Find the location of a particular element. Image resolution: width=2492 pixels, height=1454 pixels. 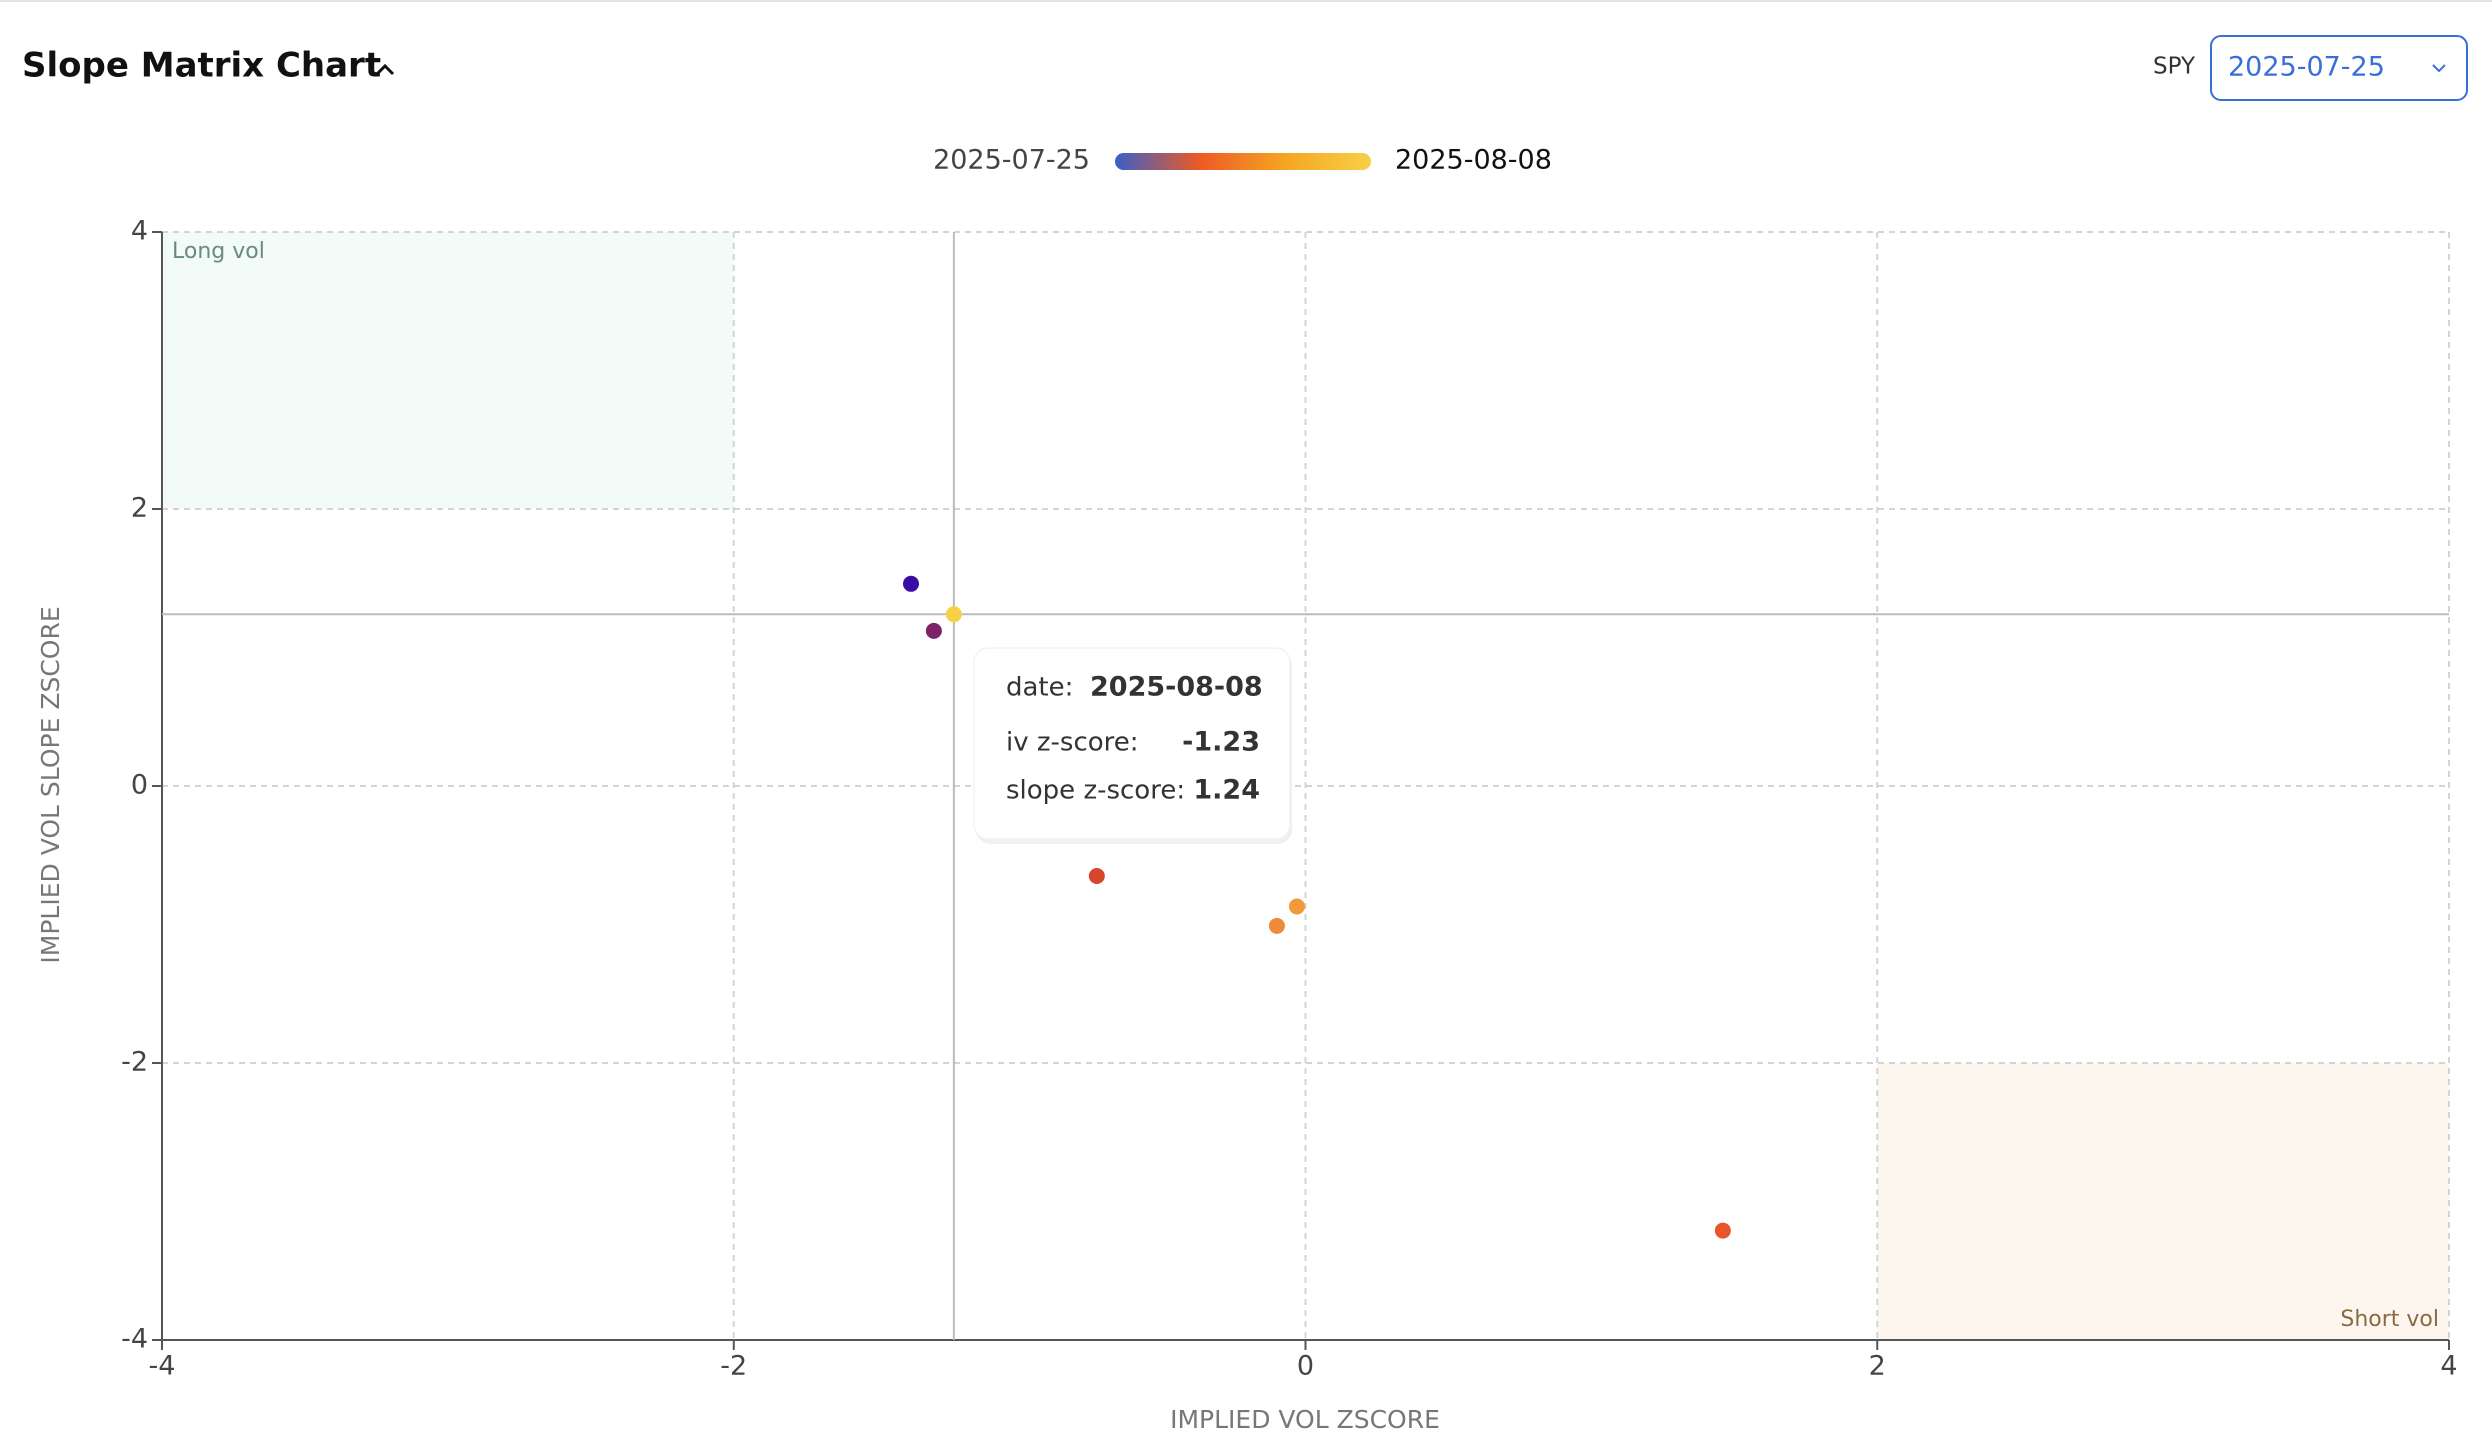

tooltip-value: 1.24 is located at coordinates (1226, 790).